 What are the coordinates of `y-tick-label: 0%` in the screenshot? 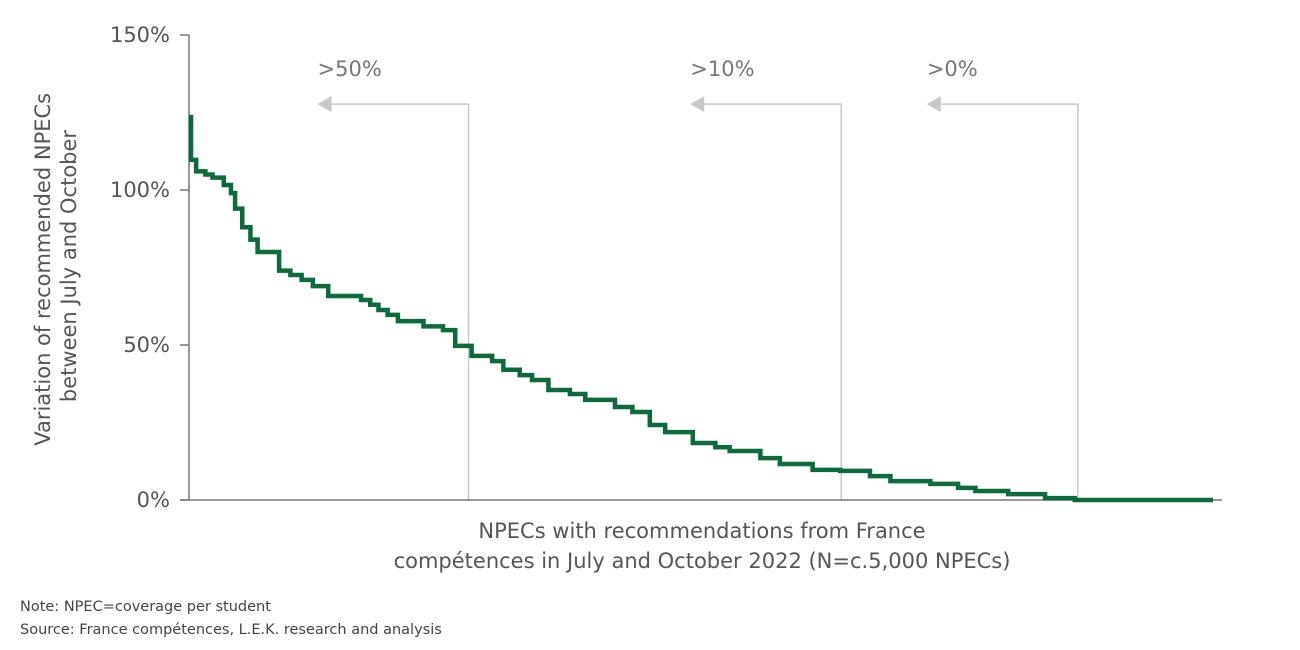 It's located at (153, 500).